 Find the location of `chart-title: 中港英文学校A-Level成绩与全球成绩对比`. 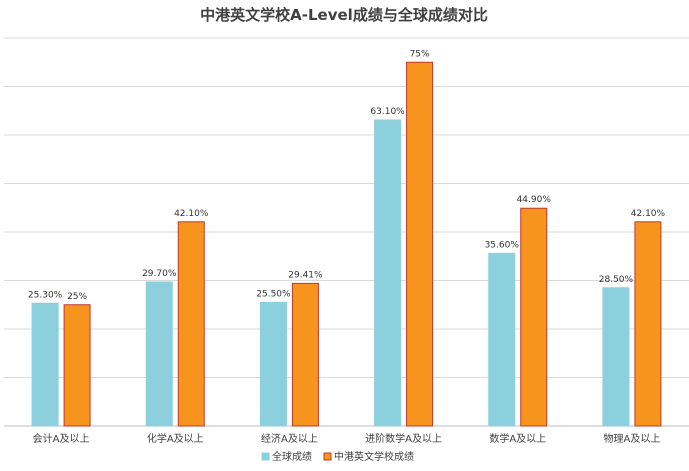

chart-title: 中港英文学校A-Level成绩与全球成绩对比 is located at coordinates (344, 15).